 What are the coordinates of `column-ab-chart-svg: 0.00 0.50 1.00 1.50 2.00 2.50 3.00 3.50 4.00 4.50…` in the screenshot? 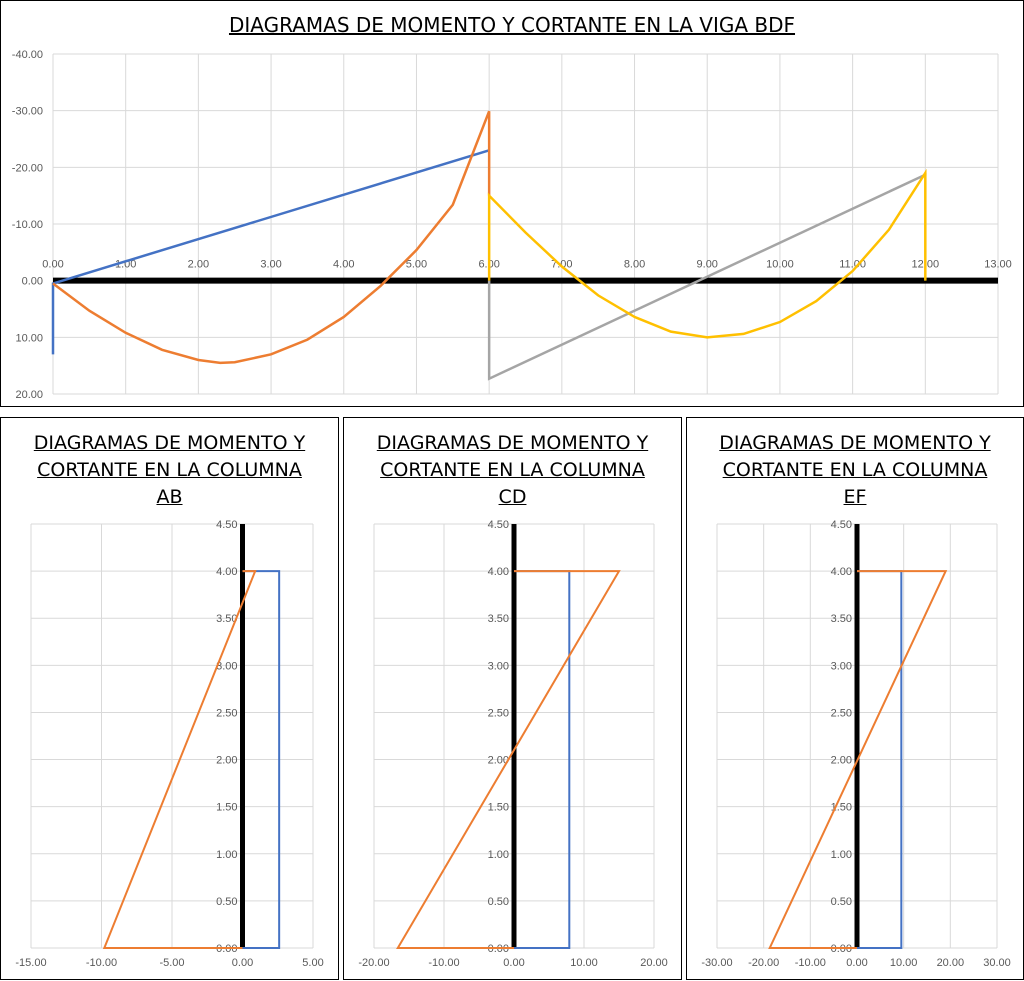 It's located at (169, 744).